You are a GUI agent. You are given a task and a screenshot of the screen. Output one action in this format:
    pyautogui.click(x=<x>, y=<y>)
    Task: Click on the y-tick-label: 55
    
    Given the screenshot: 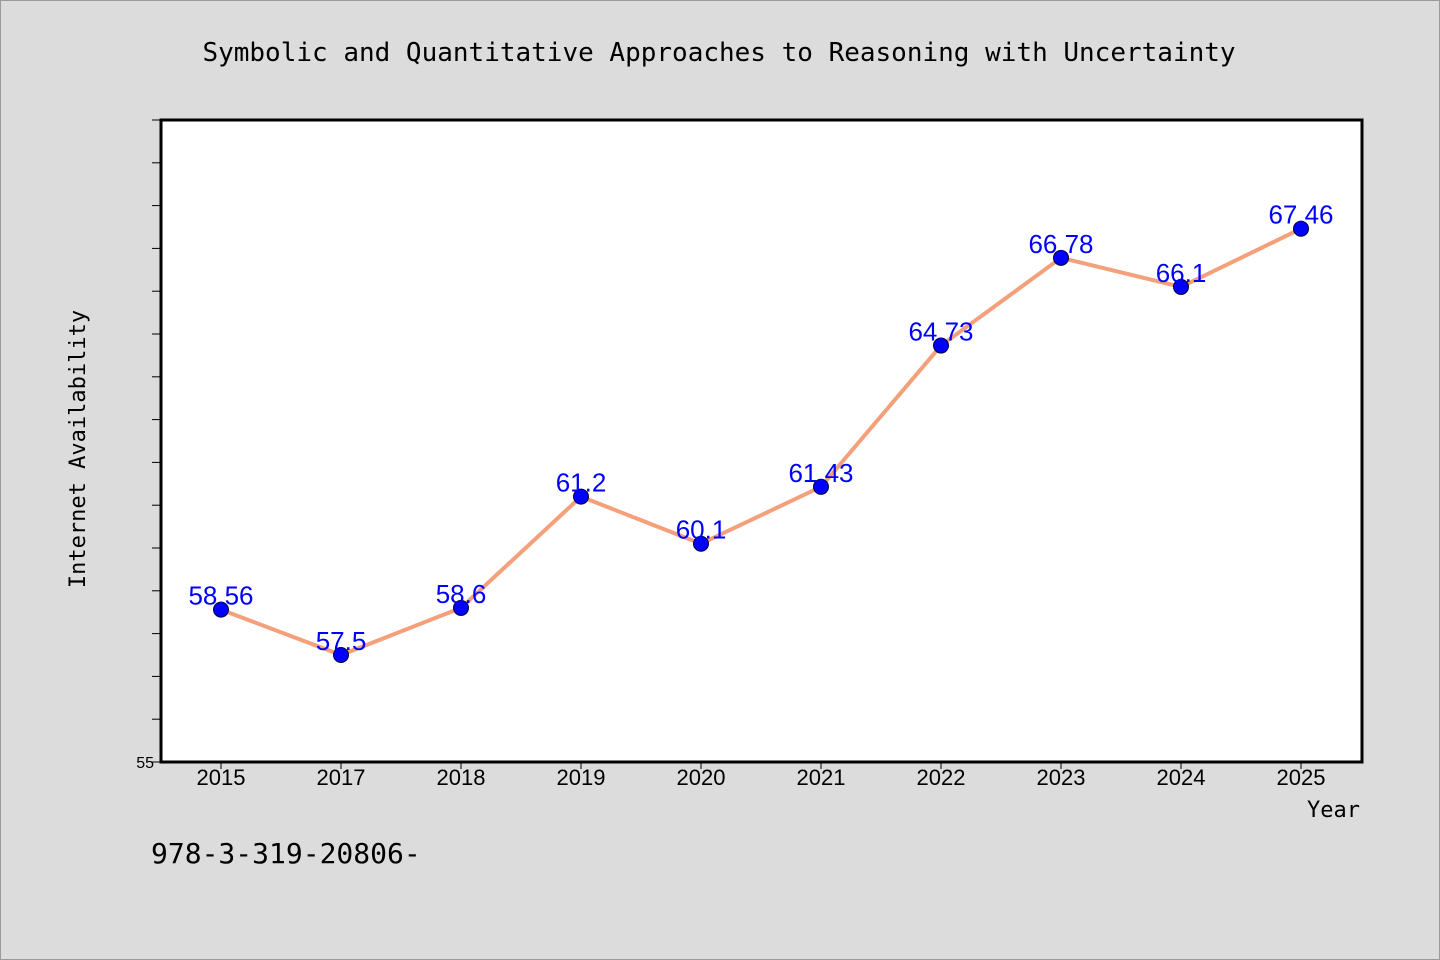 What is the action you would take?
    pyautogui.click(x=145, y=763)
    